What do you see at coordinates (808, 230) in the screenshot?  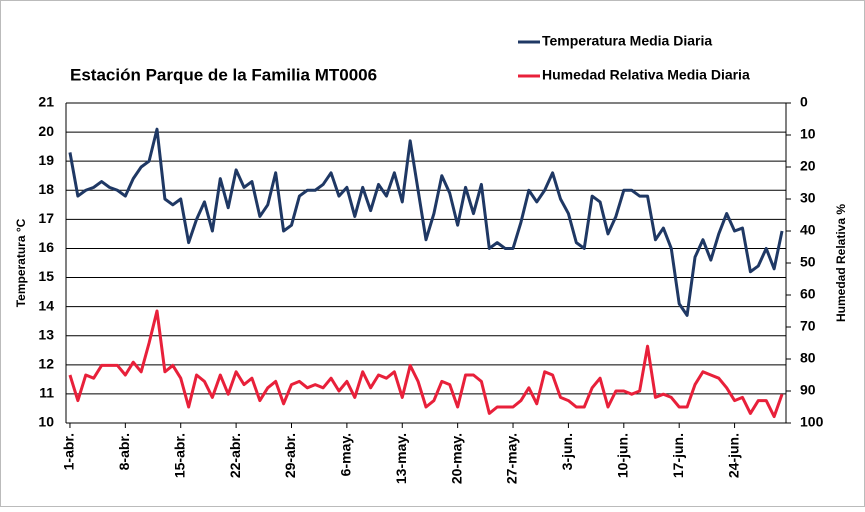 I see `y2-tick-label: 40` at bounding box center [808, 230].